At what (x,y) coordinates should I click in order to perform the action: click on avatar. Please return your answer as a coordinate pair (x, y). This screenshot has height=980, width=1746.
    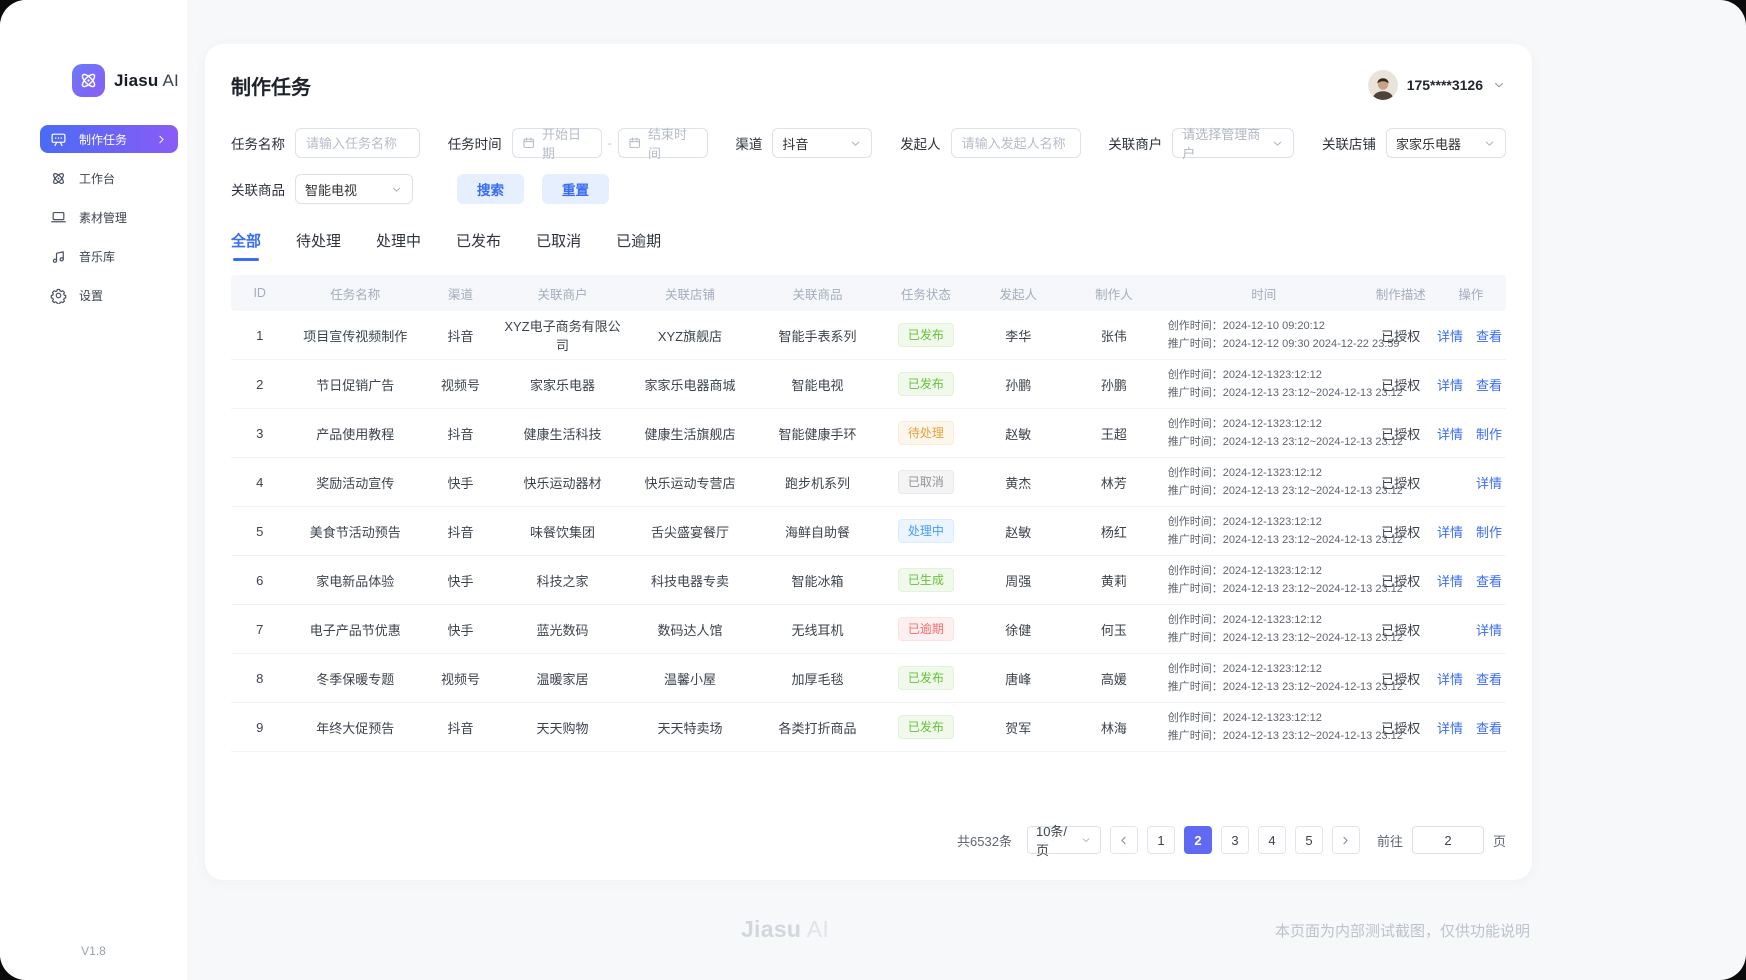
    Looking at the image, I should click on (1382, 85).